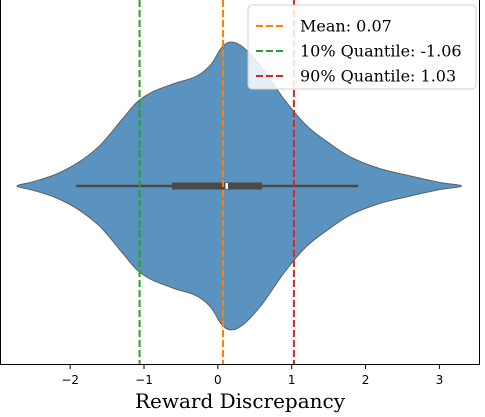 This screenshot has width=485, height=417. Describe the element at coordinates (292, 380) in the screenshot. I see `x-tick-label: 1` at that location.